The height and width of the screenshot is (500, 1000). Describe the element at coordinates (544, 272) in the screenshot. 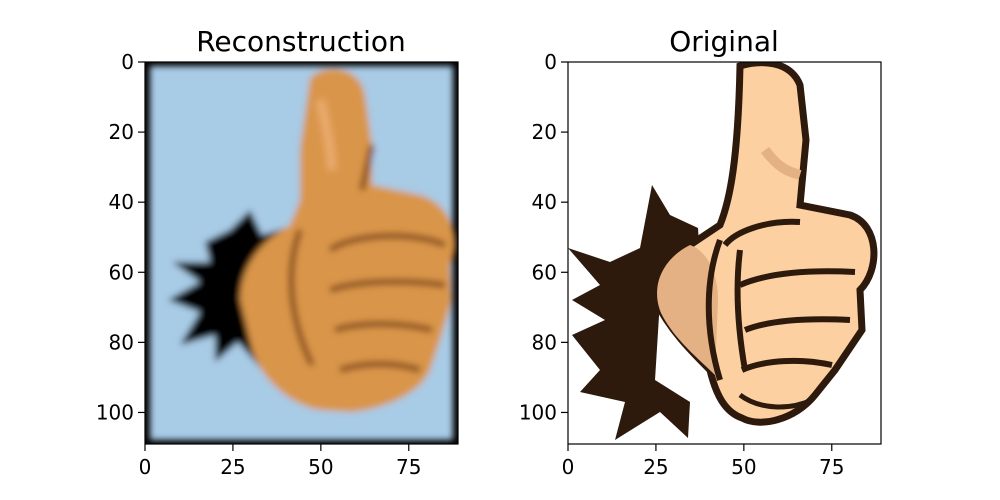

I see `original-y-tick-label: 60` at that location.